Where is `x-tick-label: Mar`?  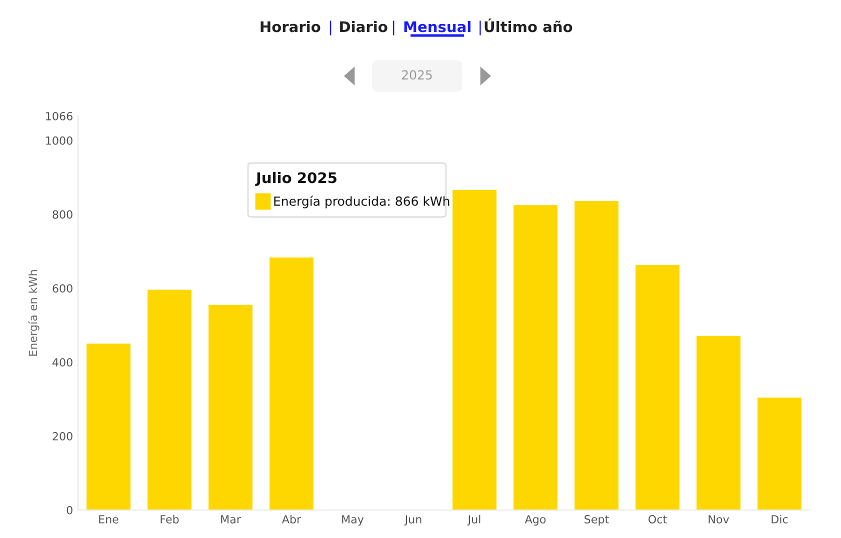 x-tick-label: Mar is located at coordinates (231, 519).